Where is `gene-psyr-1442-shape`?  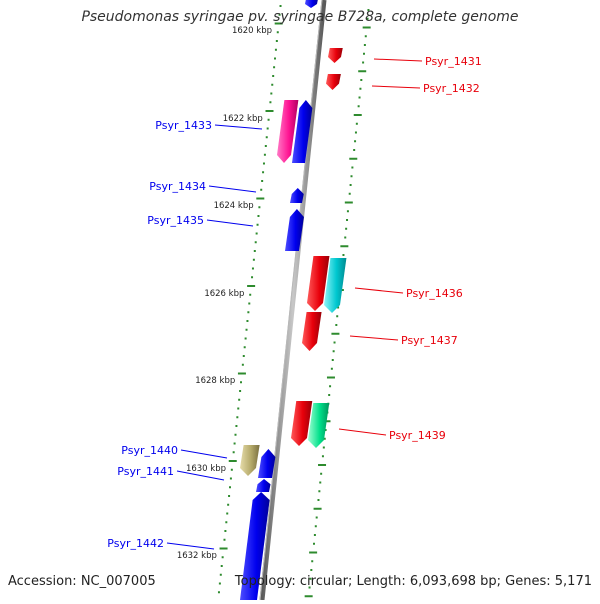
gene-psyr-1442-shape is located at coordinates (255, 546).